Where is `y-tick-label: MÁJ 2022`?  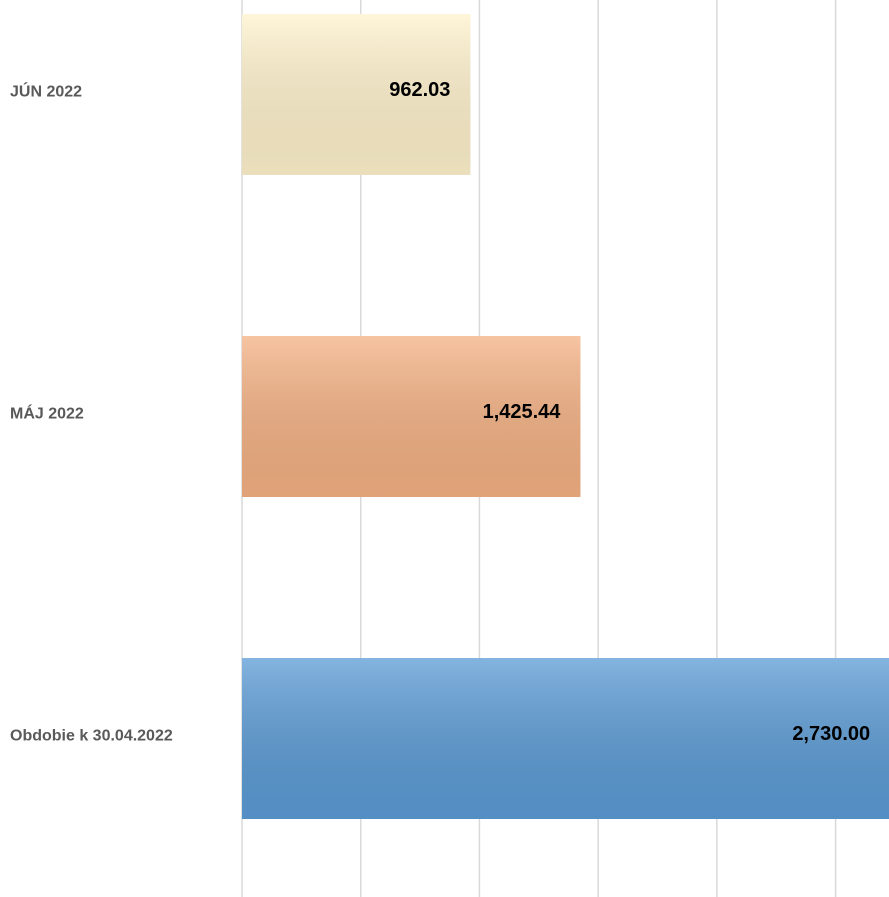 y-tick-label: MÁJ 2022 is located at coordinates (47, 413).